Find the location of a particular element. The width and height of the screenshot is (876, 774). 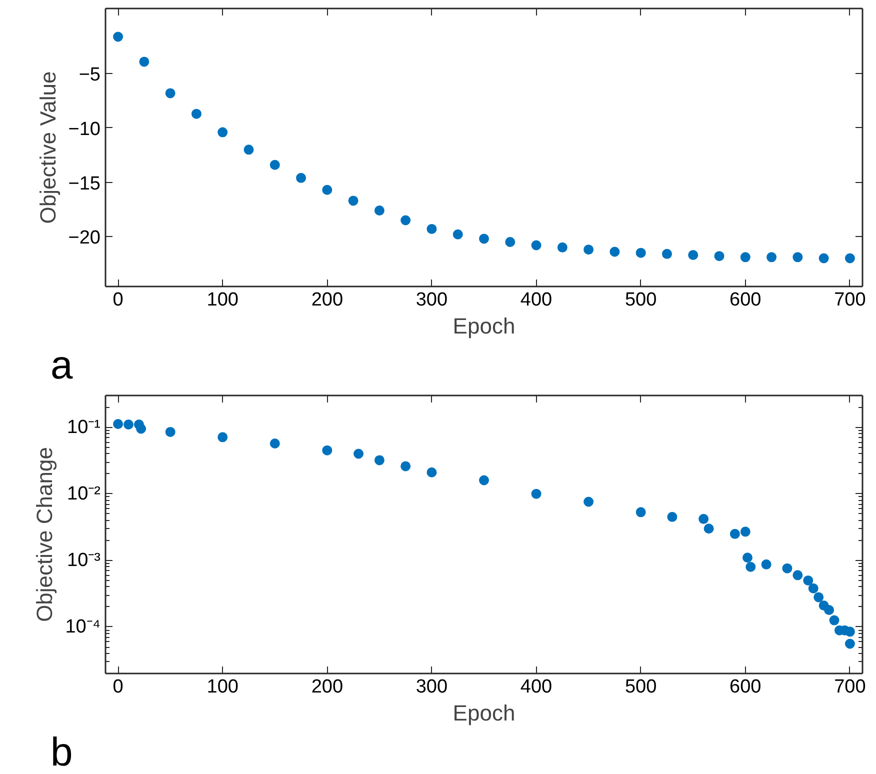

y-tick-label: −20 is located at coordinates (84, 238).